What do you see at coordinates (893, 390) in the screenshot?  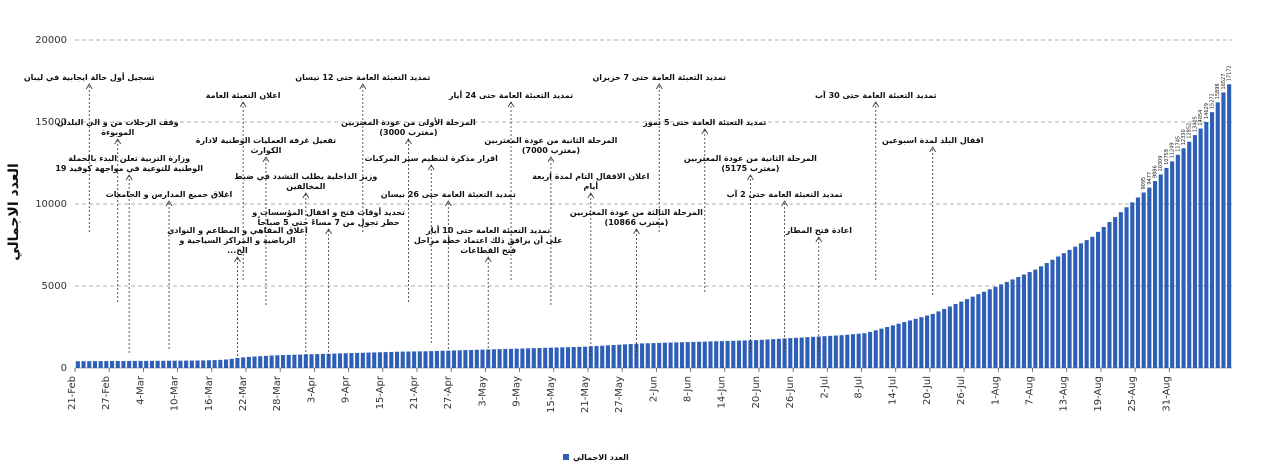 I see `x-tick-label: 14-Jul` at bounding box center [893, 390].